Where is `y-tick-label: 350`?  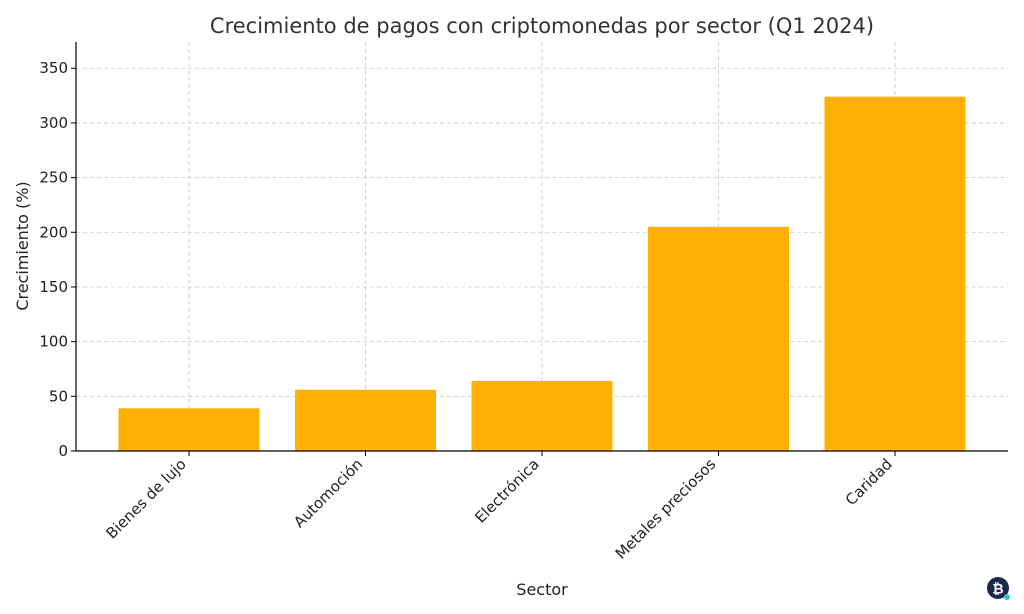 y-tick-label: 350 is located at coordinates (53, 68).